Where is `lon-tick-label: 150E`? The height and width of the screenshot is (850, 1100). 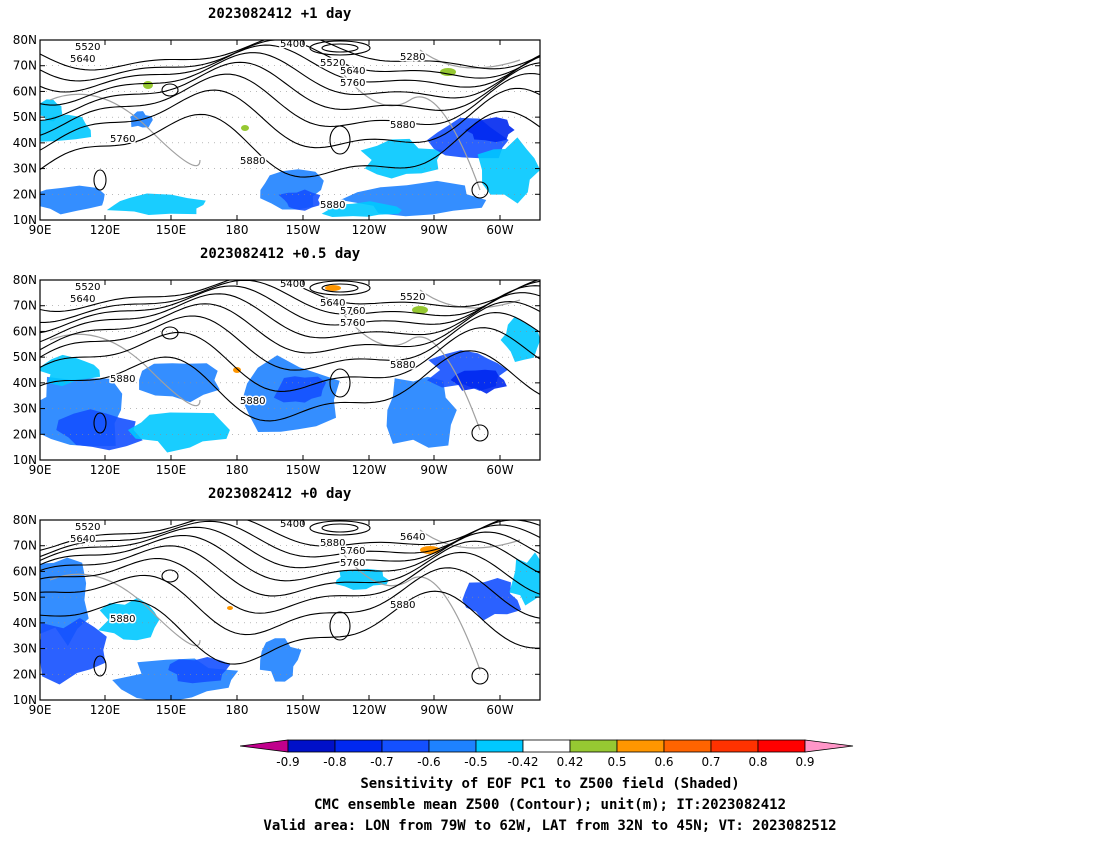
lon-tick-label: 150E is located at coordinates (171, 470).